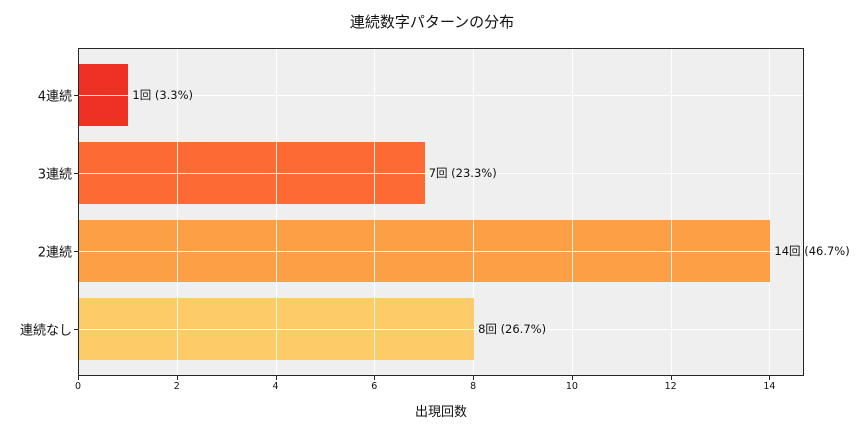  I want to click on x-tick-label: 8, so click(473, 386).